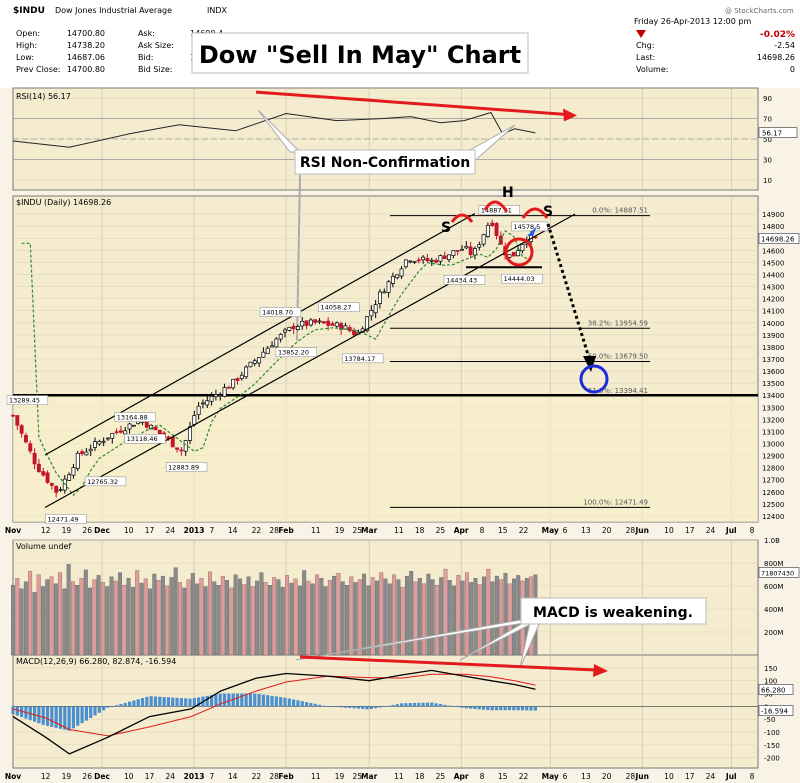 This screenshot has width=800, height=783. What do you see at coordinates (773, 587) in the screenshot?
I see `volume-tick: 600M` at bounding box center [773, 587].